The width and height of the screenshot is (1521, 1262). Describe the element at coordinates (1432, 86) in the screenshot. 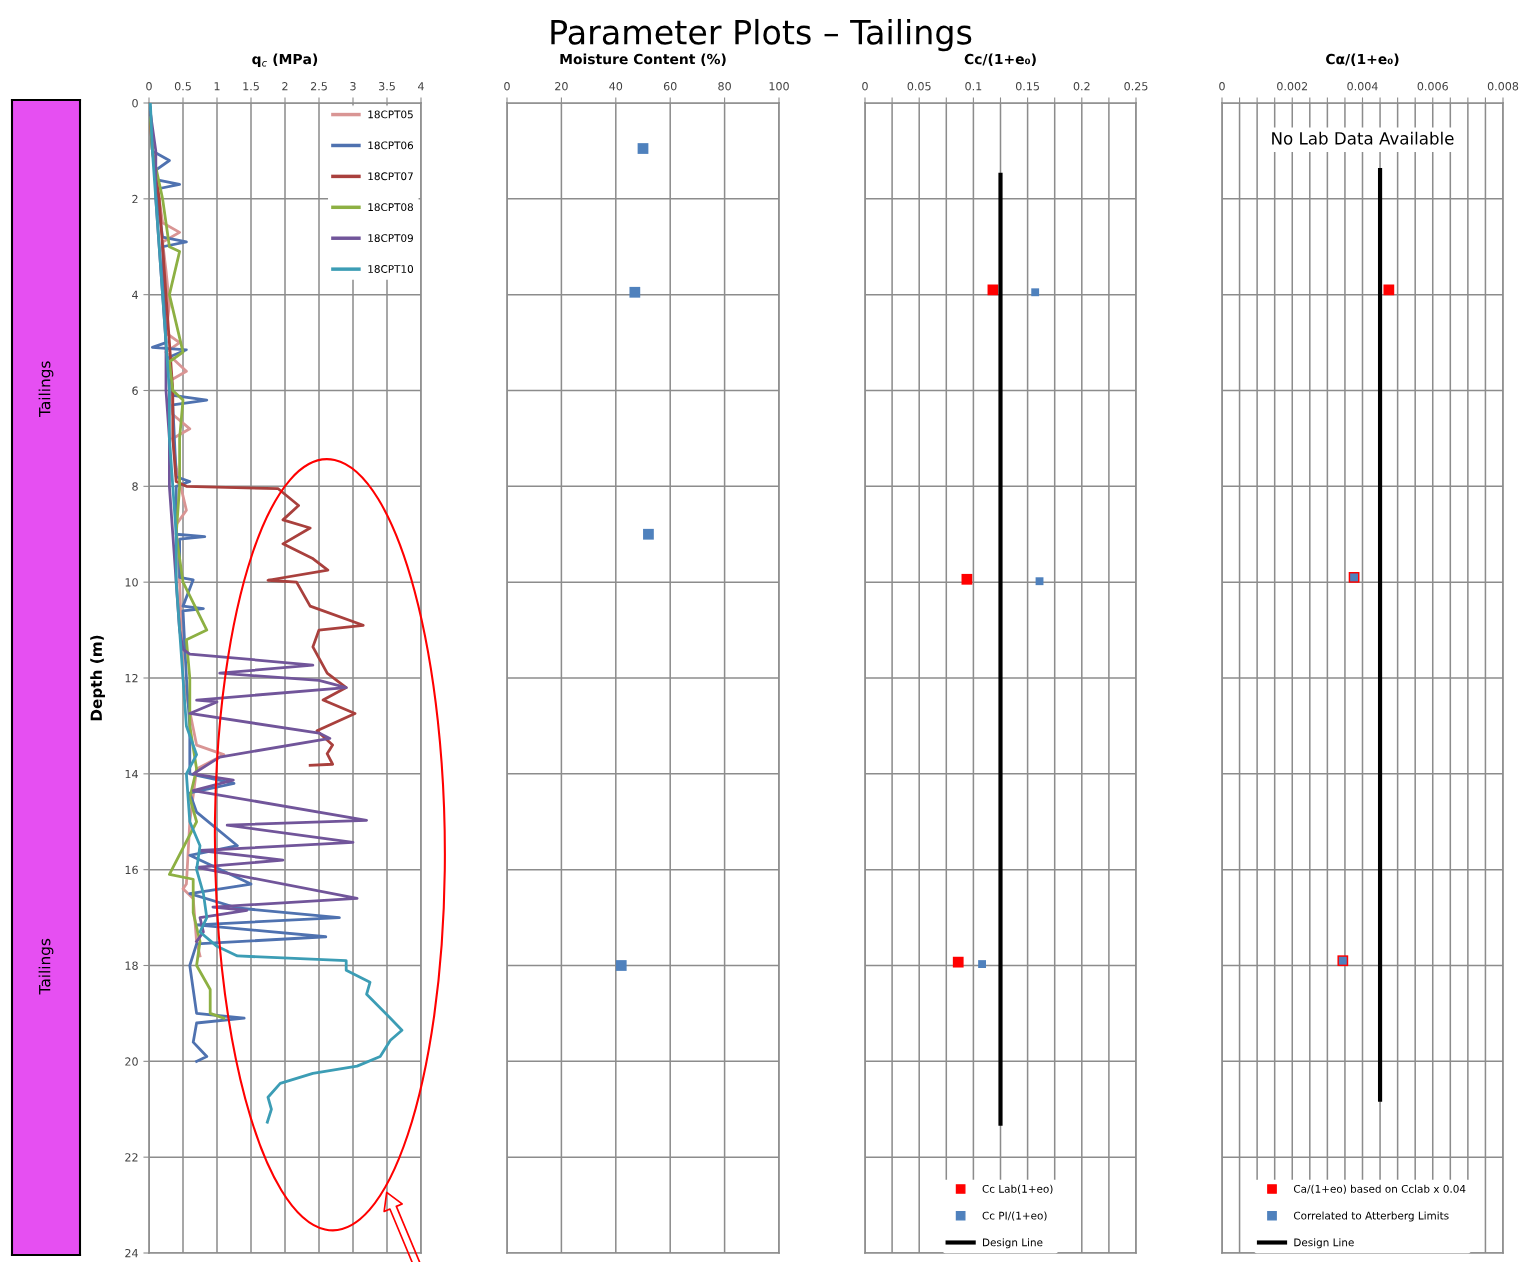

I see `x-tick-label: 0.006` at that location.